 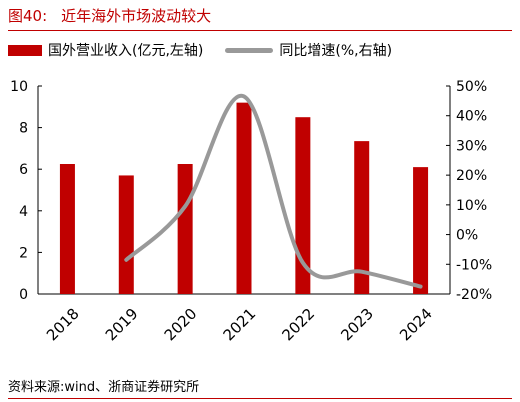 I want to click on right-axis-tick-label: 0%, so click(x=467, y=236).